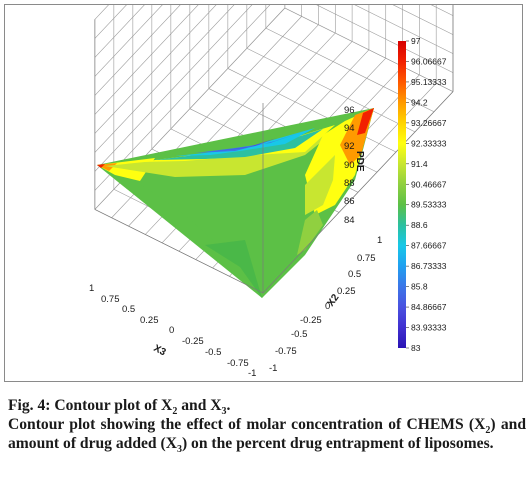 This screenshot has height=477, width=531. I want to click on x2-tick: -0.75, so click(286, 351).